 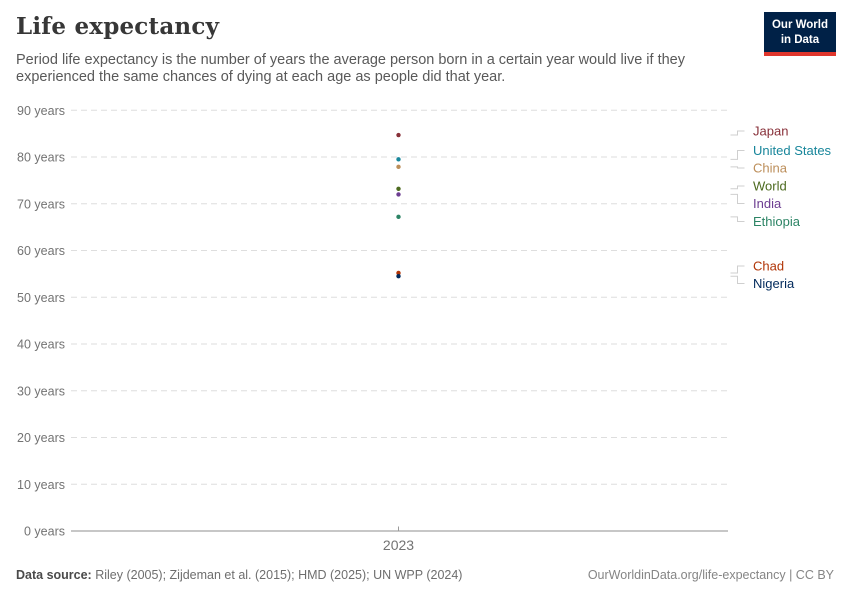 What do you see at coordinates (737, 155) in the screenshot?
I see `label-connector-united-states` at bounding box center [737, 155].